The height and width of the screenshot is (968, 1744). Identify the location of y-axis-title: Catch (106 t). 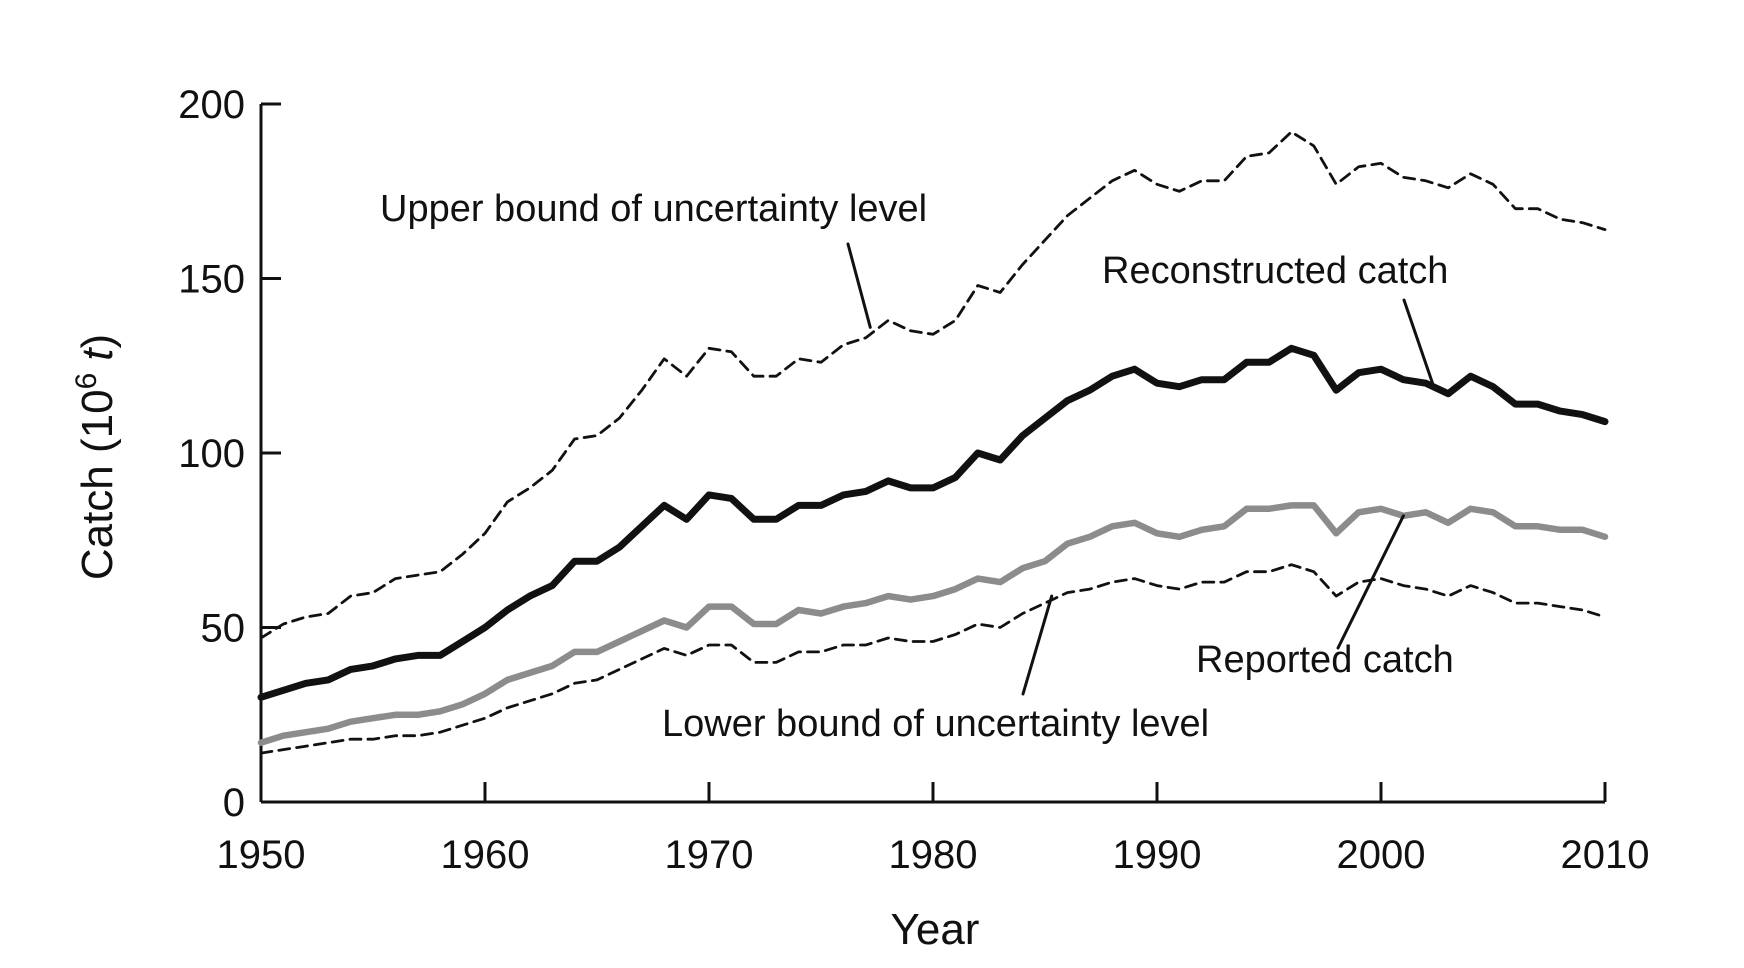
(96, 457).